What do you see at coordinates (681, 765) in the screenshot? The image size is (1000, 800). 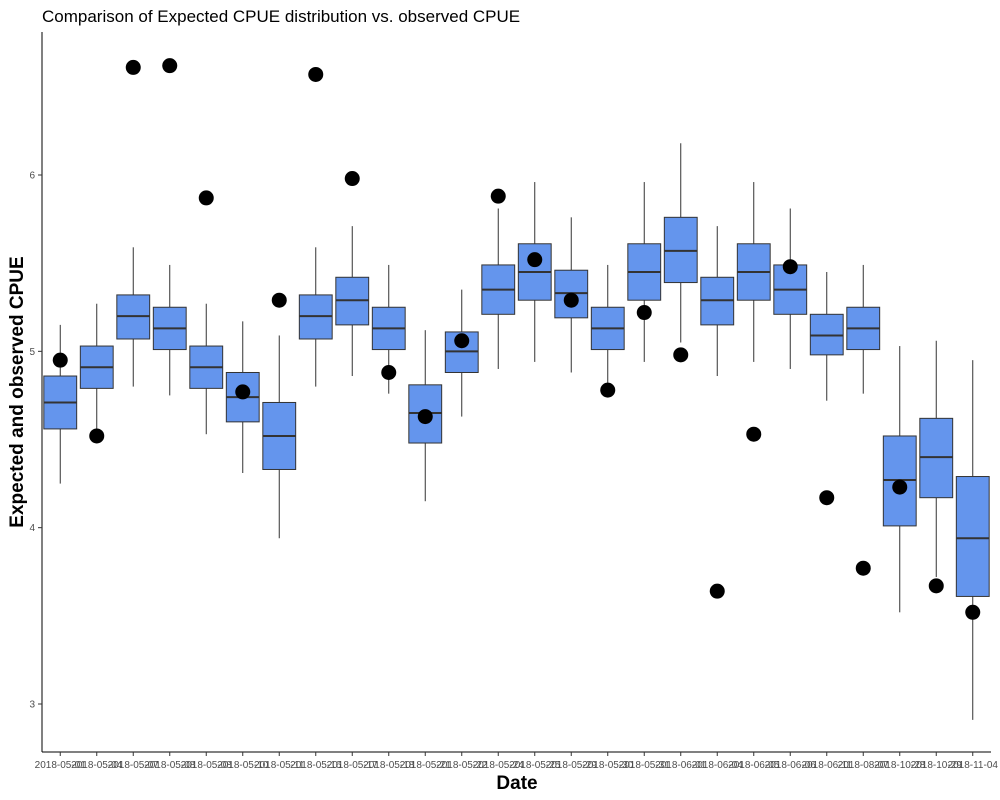 I see `x-tick-label: 2018-06-01` at bounding box center [681, 765].